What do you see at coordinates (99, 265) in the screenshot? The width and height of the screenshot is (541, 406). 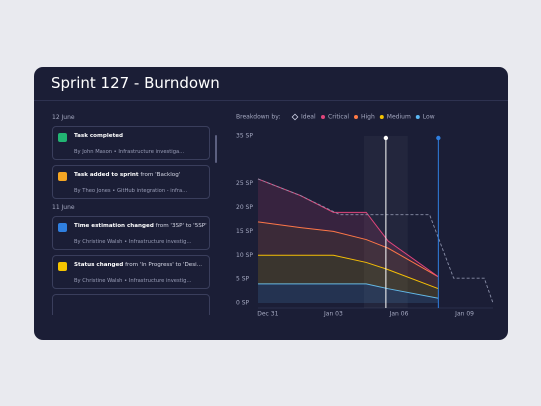 I see `activity-action: Status changed` at bounding box center [99, 265].